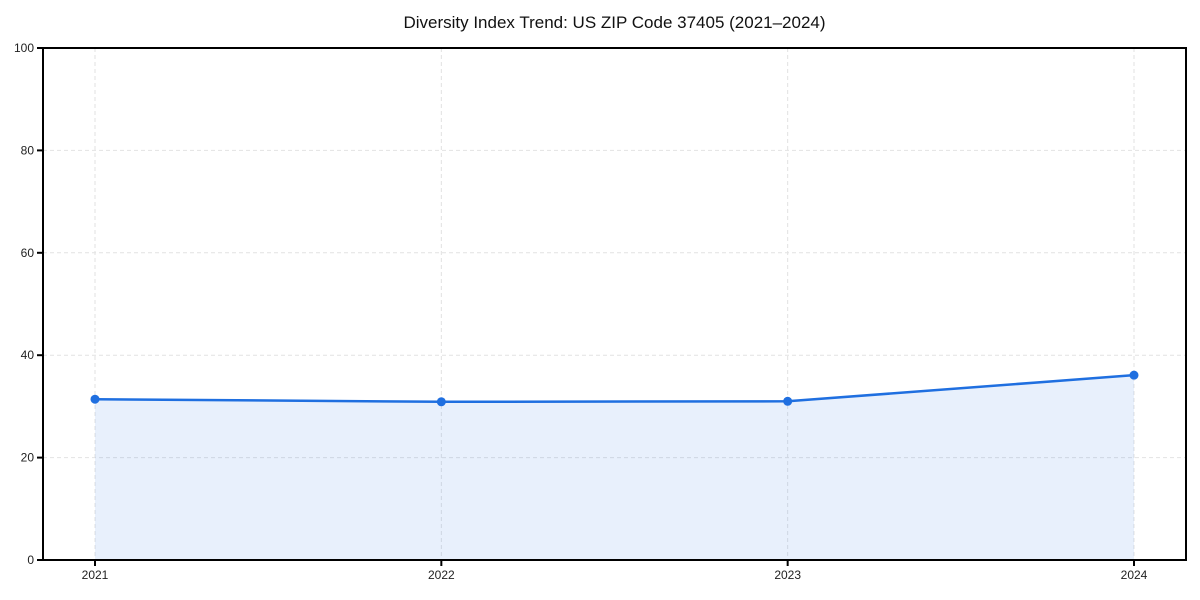 The height and width of the screenshot is (600, 1200). I want to click on y-tick-label: 0, so click(30, 560).